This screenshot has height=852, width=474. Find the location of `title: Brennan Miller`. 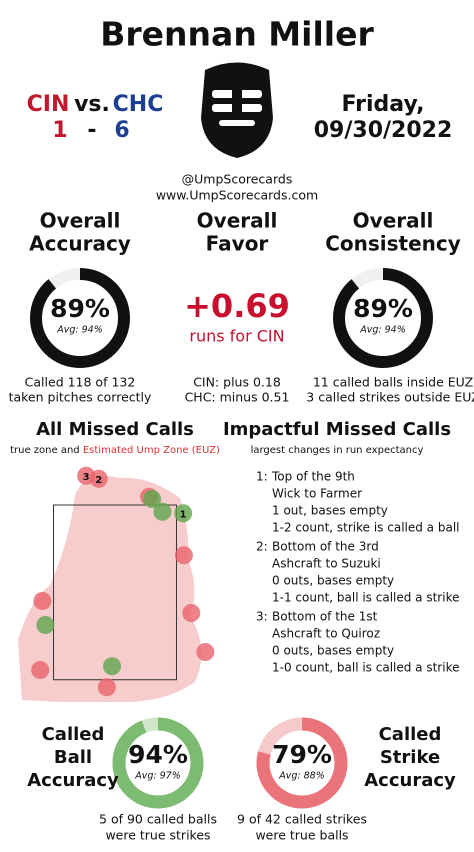

title: Brennan Miller is located at coordinates (237, 34).